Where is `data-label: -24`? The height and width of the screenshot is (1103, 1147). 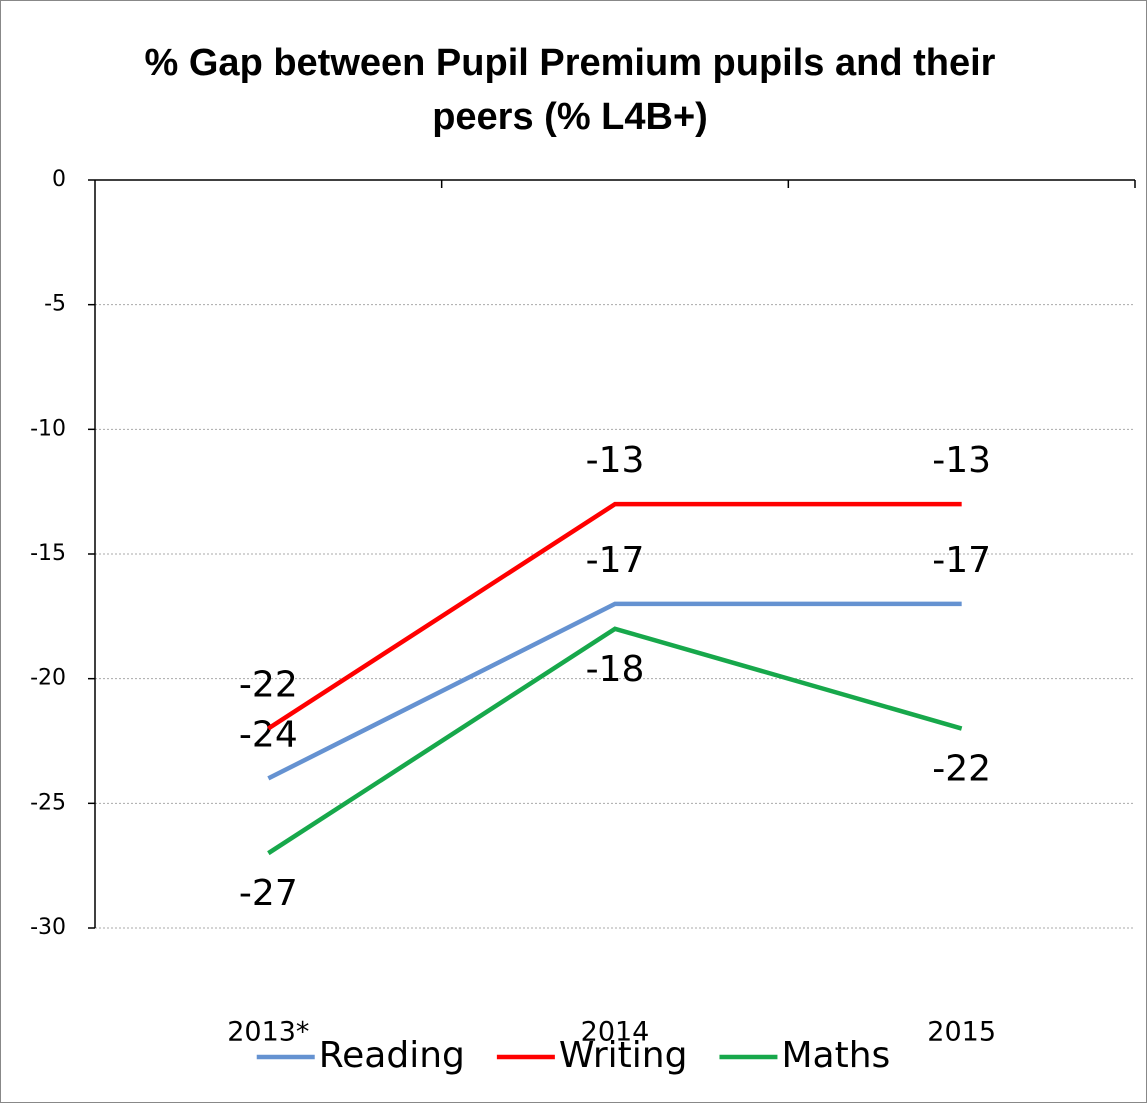
data-label: -24 is located at coordinates (268, 734).